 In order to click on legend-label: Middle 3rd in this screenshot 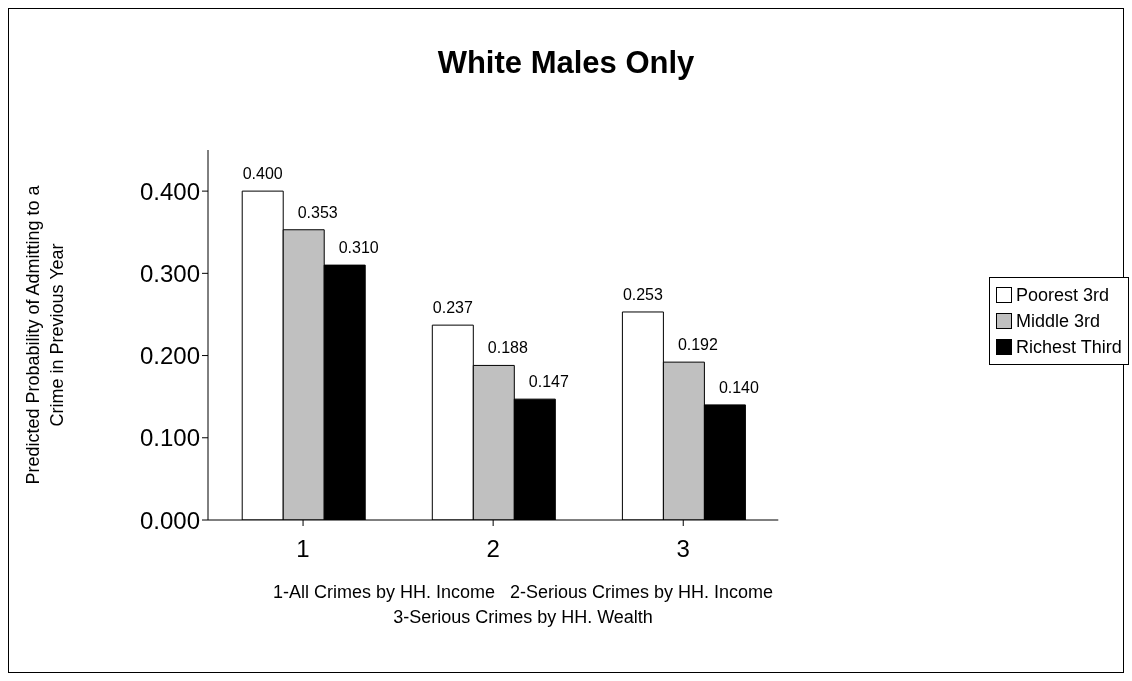, I will do `click(1058, 321)`.